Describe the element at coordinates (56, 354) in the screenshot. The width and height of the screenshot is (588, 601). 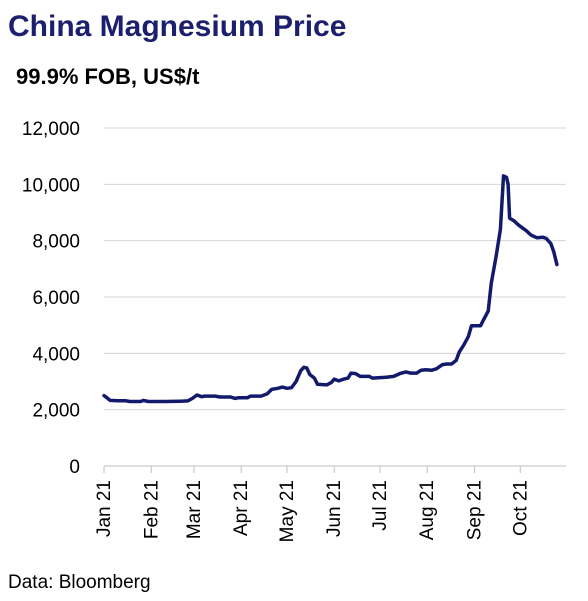
I see `y-tick-label: 4,000` at that location.